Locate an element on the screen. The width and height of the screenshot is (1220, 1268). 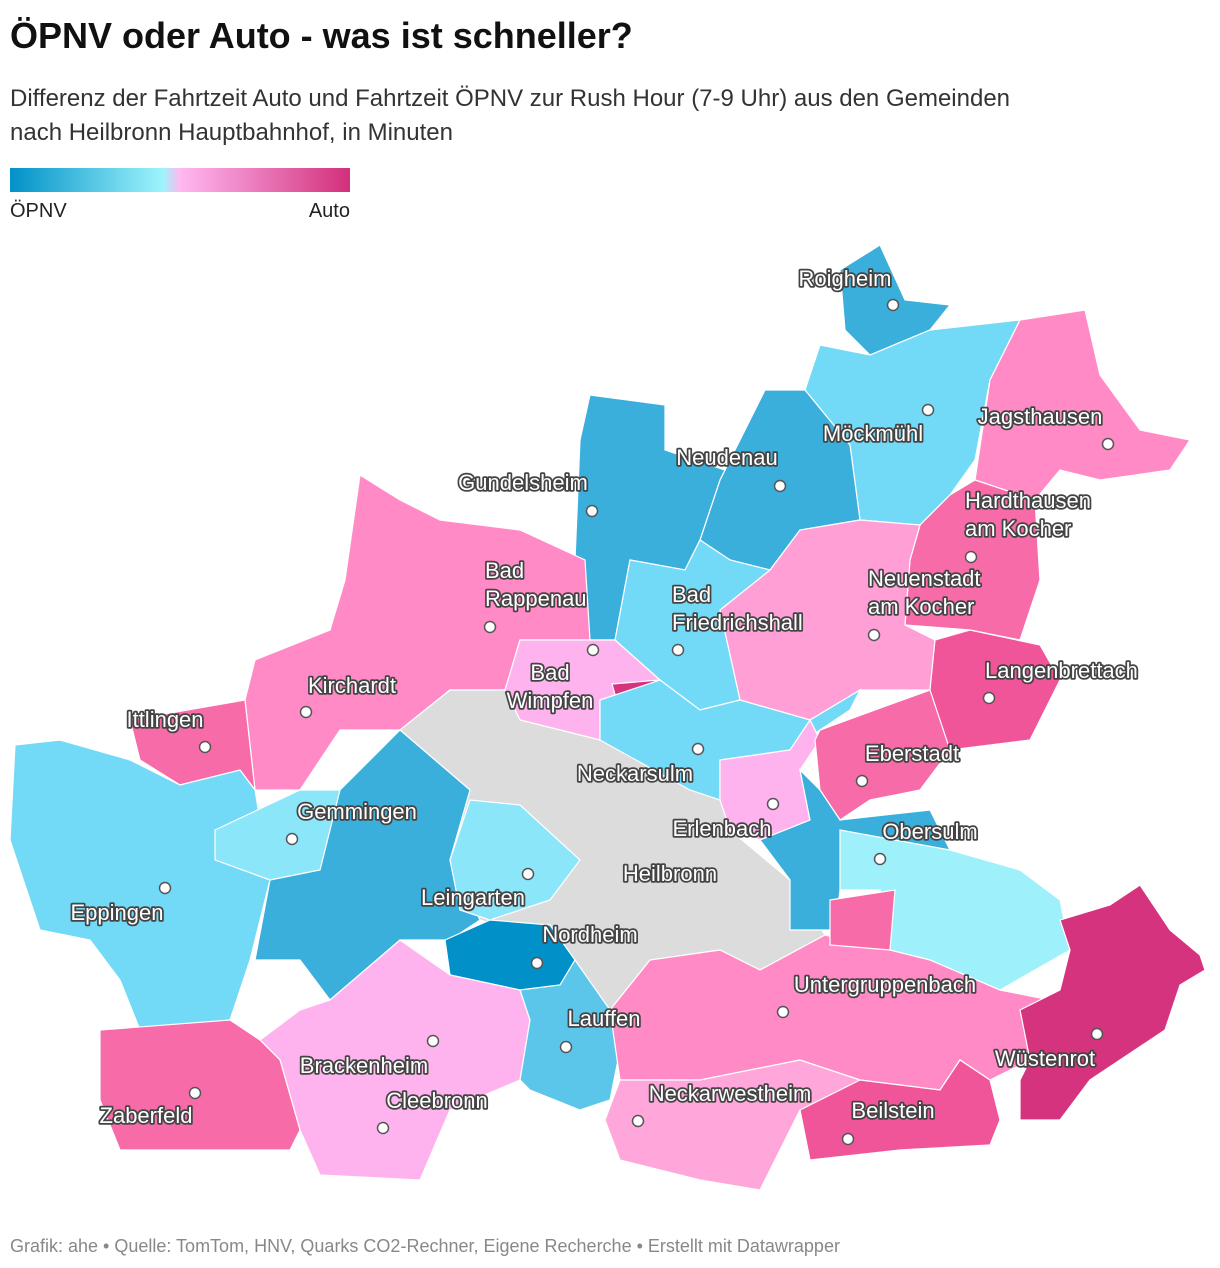
legend-low: ÖPNV is located at coordinates (38, 211).